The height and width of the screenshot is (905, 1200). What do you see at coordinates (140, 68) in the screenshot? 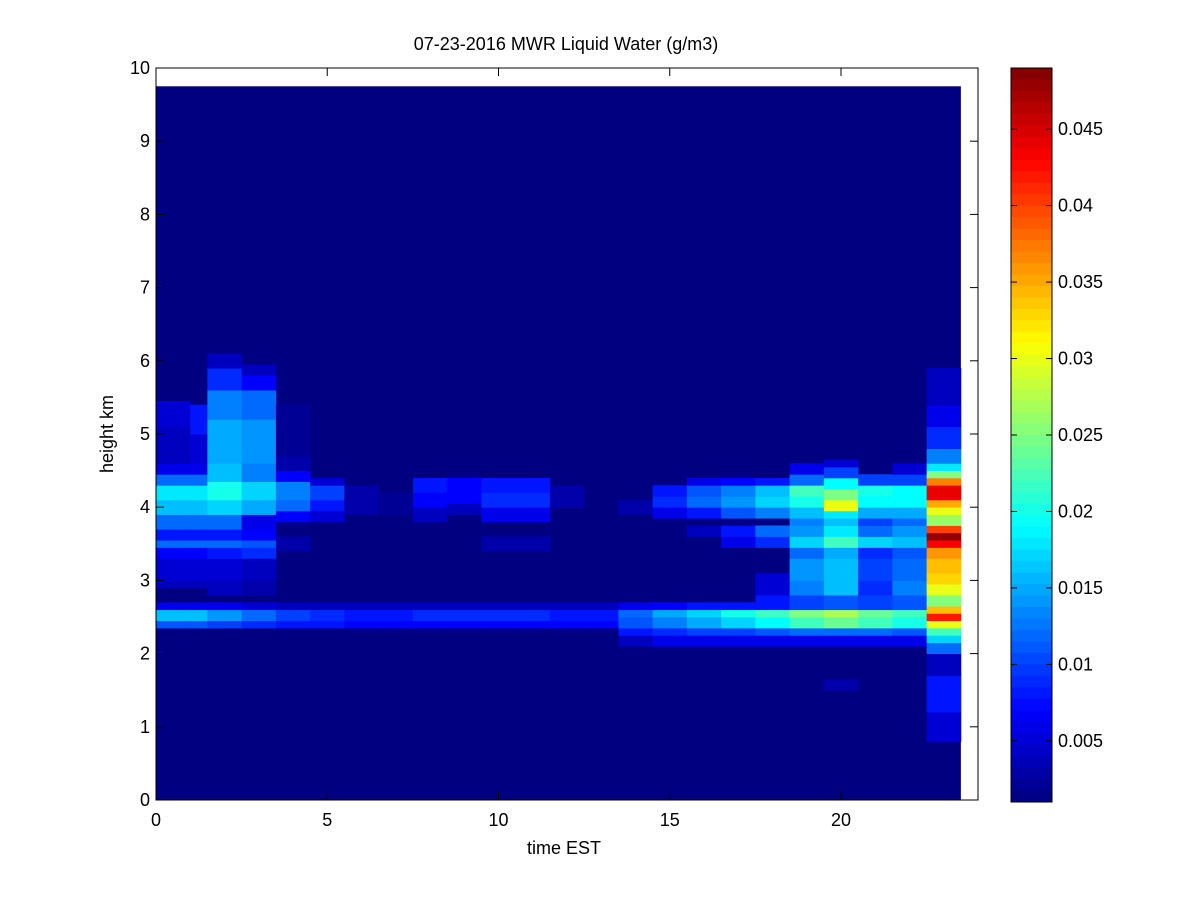
I see `y-tick-label: 10` at bounding box center [140, 68].